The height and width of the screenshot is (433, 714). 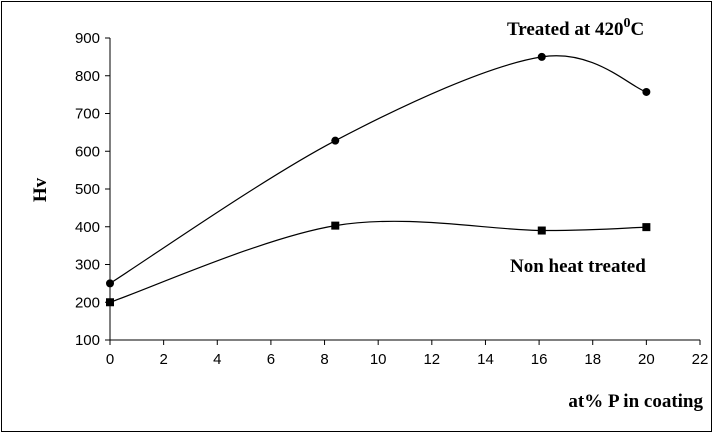 I want to click on series-line-non-heat-treated, so click(x=378, y=261).